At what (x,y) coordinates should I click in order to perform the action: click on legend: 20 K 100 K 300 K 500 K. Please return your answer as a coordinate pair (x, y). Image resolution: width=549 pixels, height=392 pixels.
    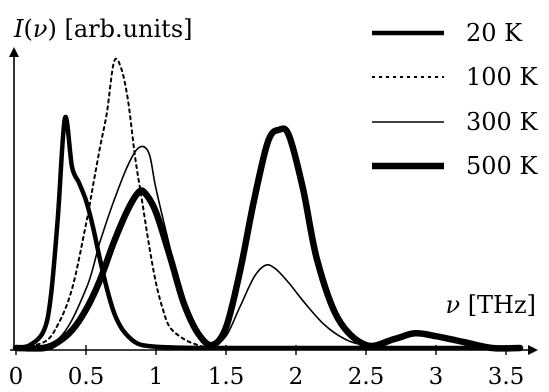
    Looking at the image, I should click on (455, 99).